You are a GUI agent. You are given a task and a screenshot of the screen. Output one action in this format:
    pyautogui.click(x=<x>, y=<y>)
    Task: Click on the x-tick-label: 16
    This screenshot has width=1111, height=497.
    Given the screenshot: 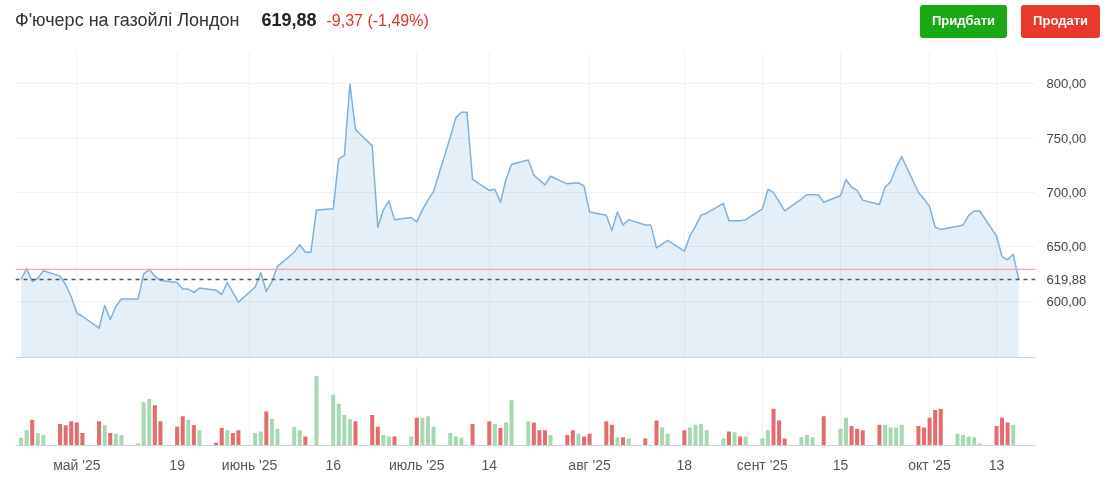 What is the action you would take?
    pyautogui.click(x=333, y=464)
    